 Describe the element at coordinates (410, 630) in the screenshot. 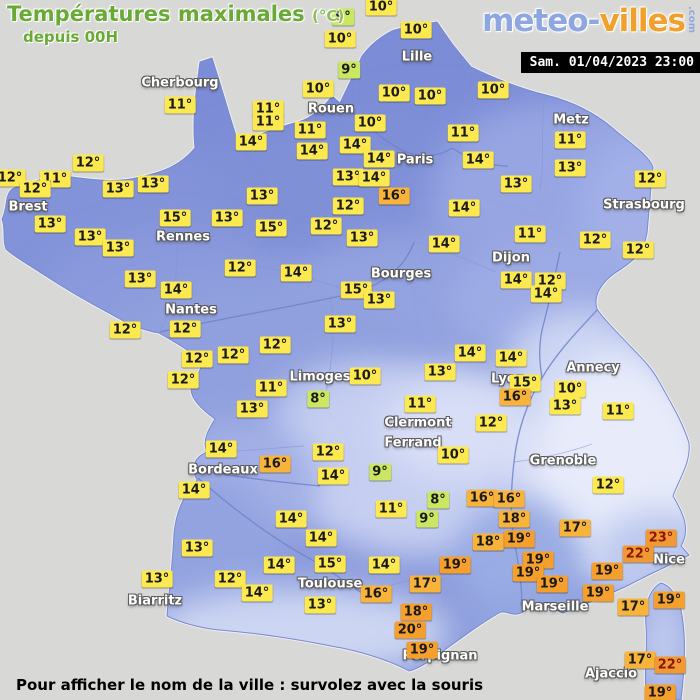

I see `temp-badge: 20°` at that location.